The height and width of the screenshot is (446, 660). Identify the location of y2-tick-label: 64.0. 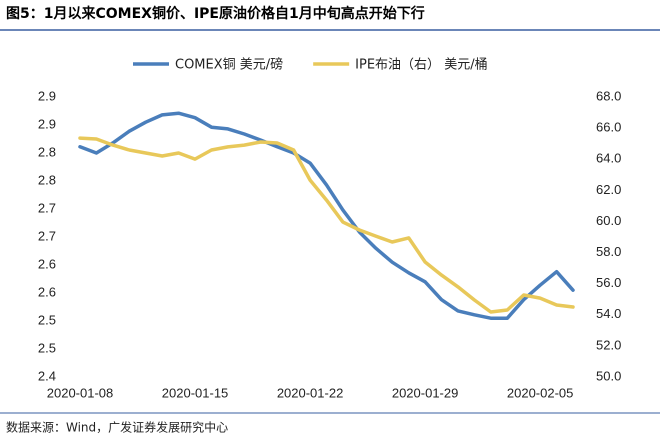
(608, 158).